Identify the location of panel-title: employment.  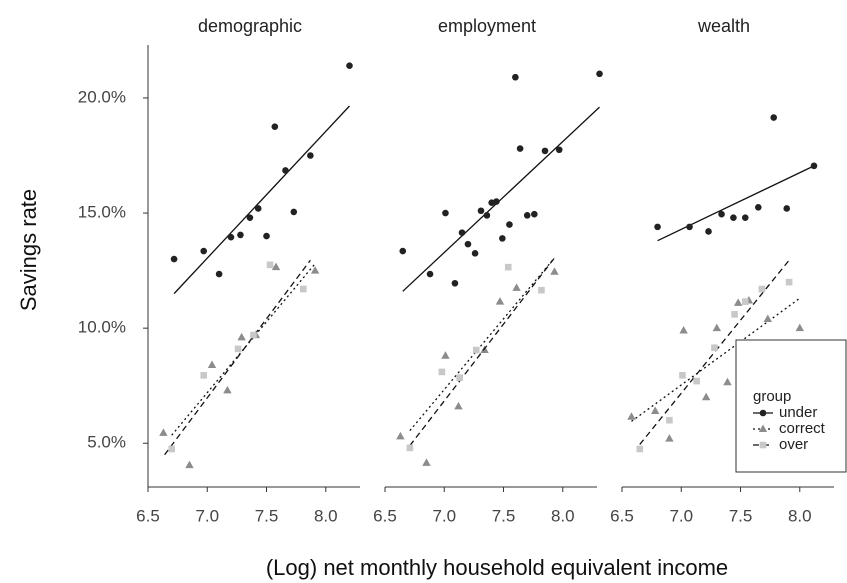
(487, 26).